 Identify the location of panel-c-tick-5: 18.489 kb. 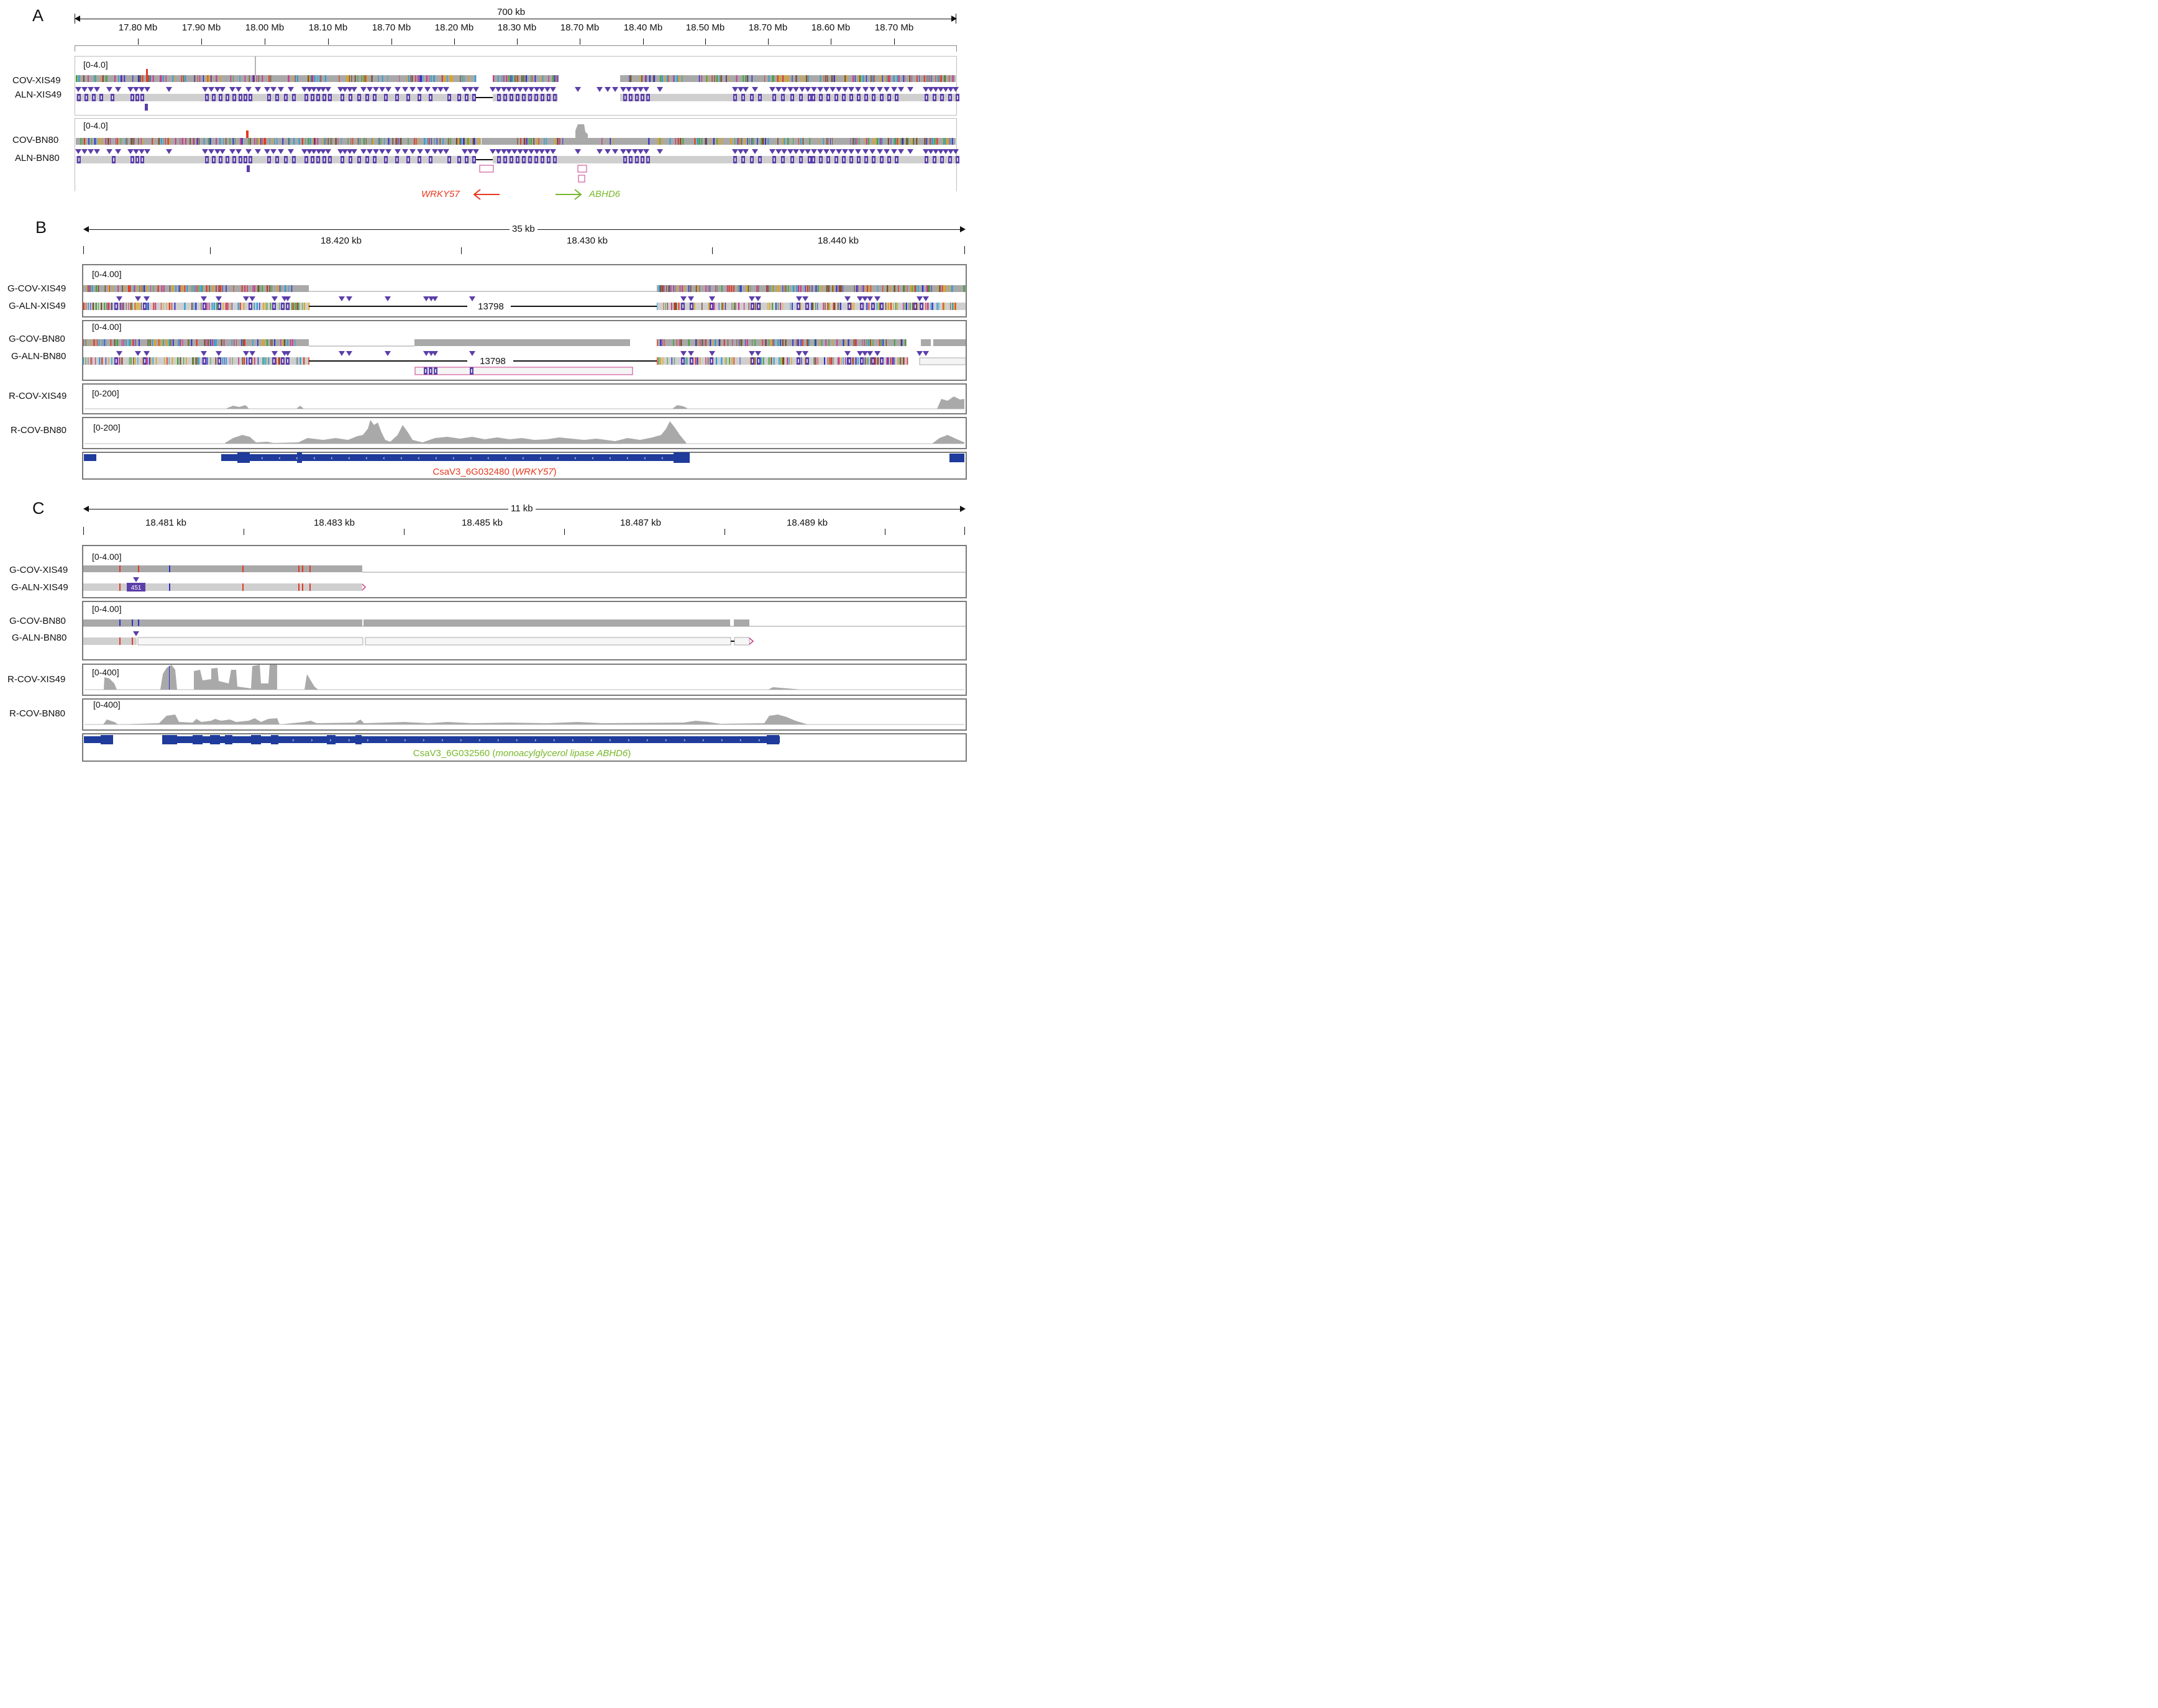
(807, 523).